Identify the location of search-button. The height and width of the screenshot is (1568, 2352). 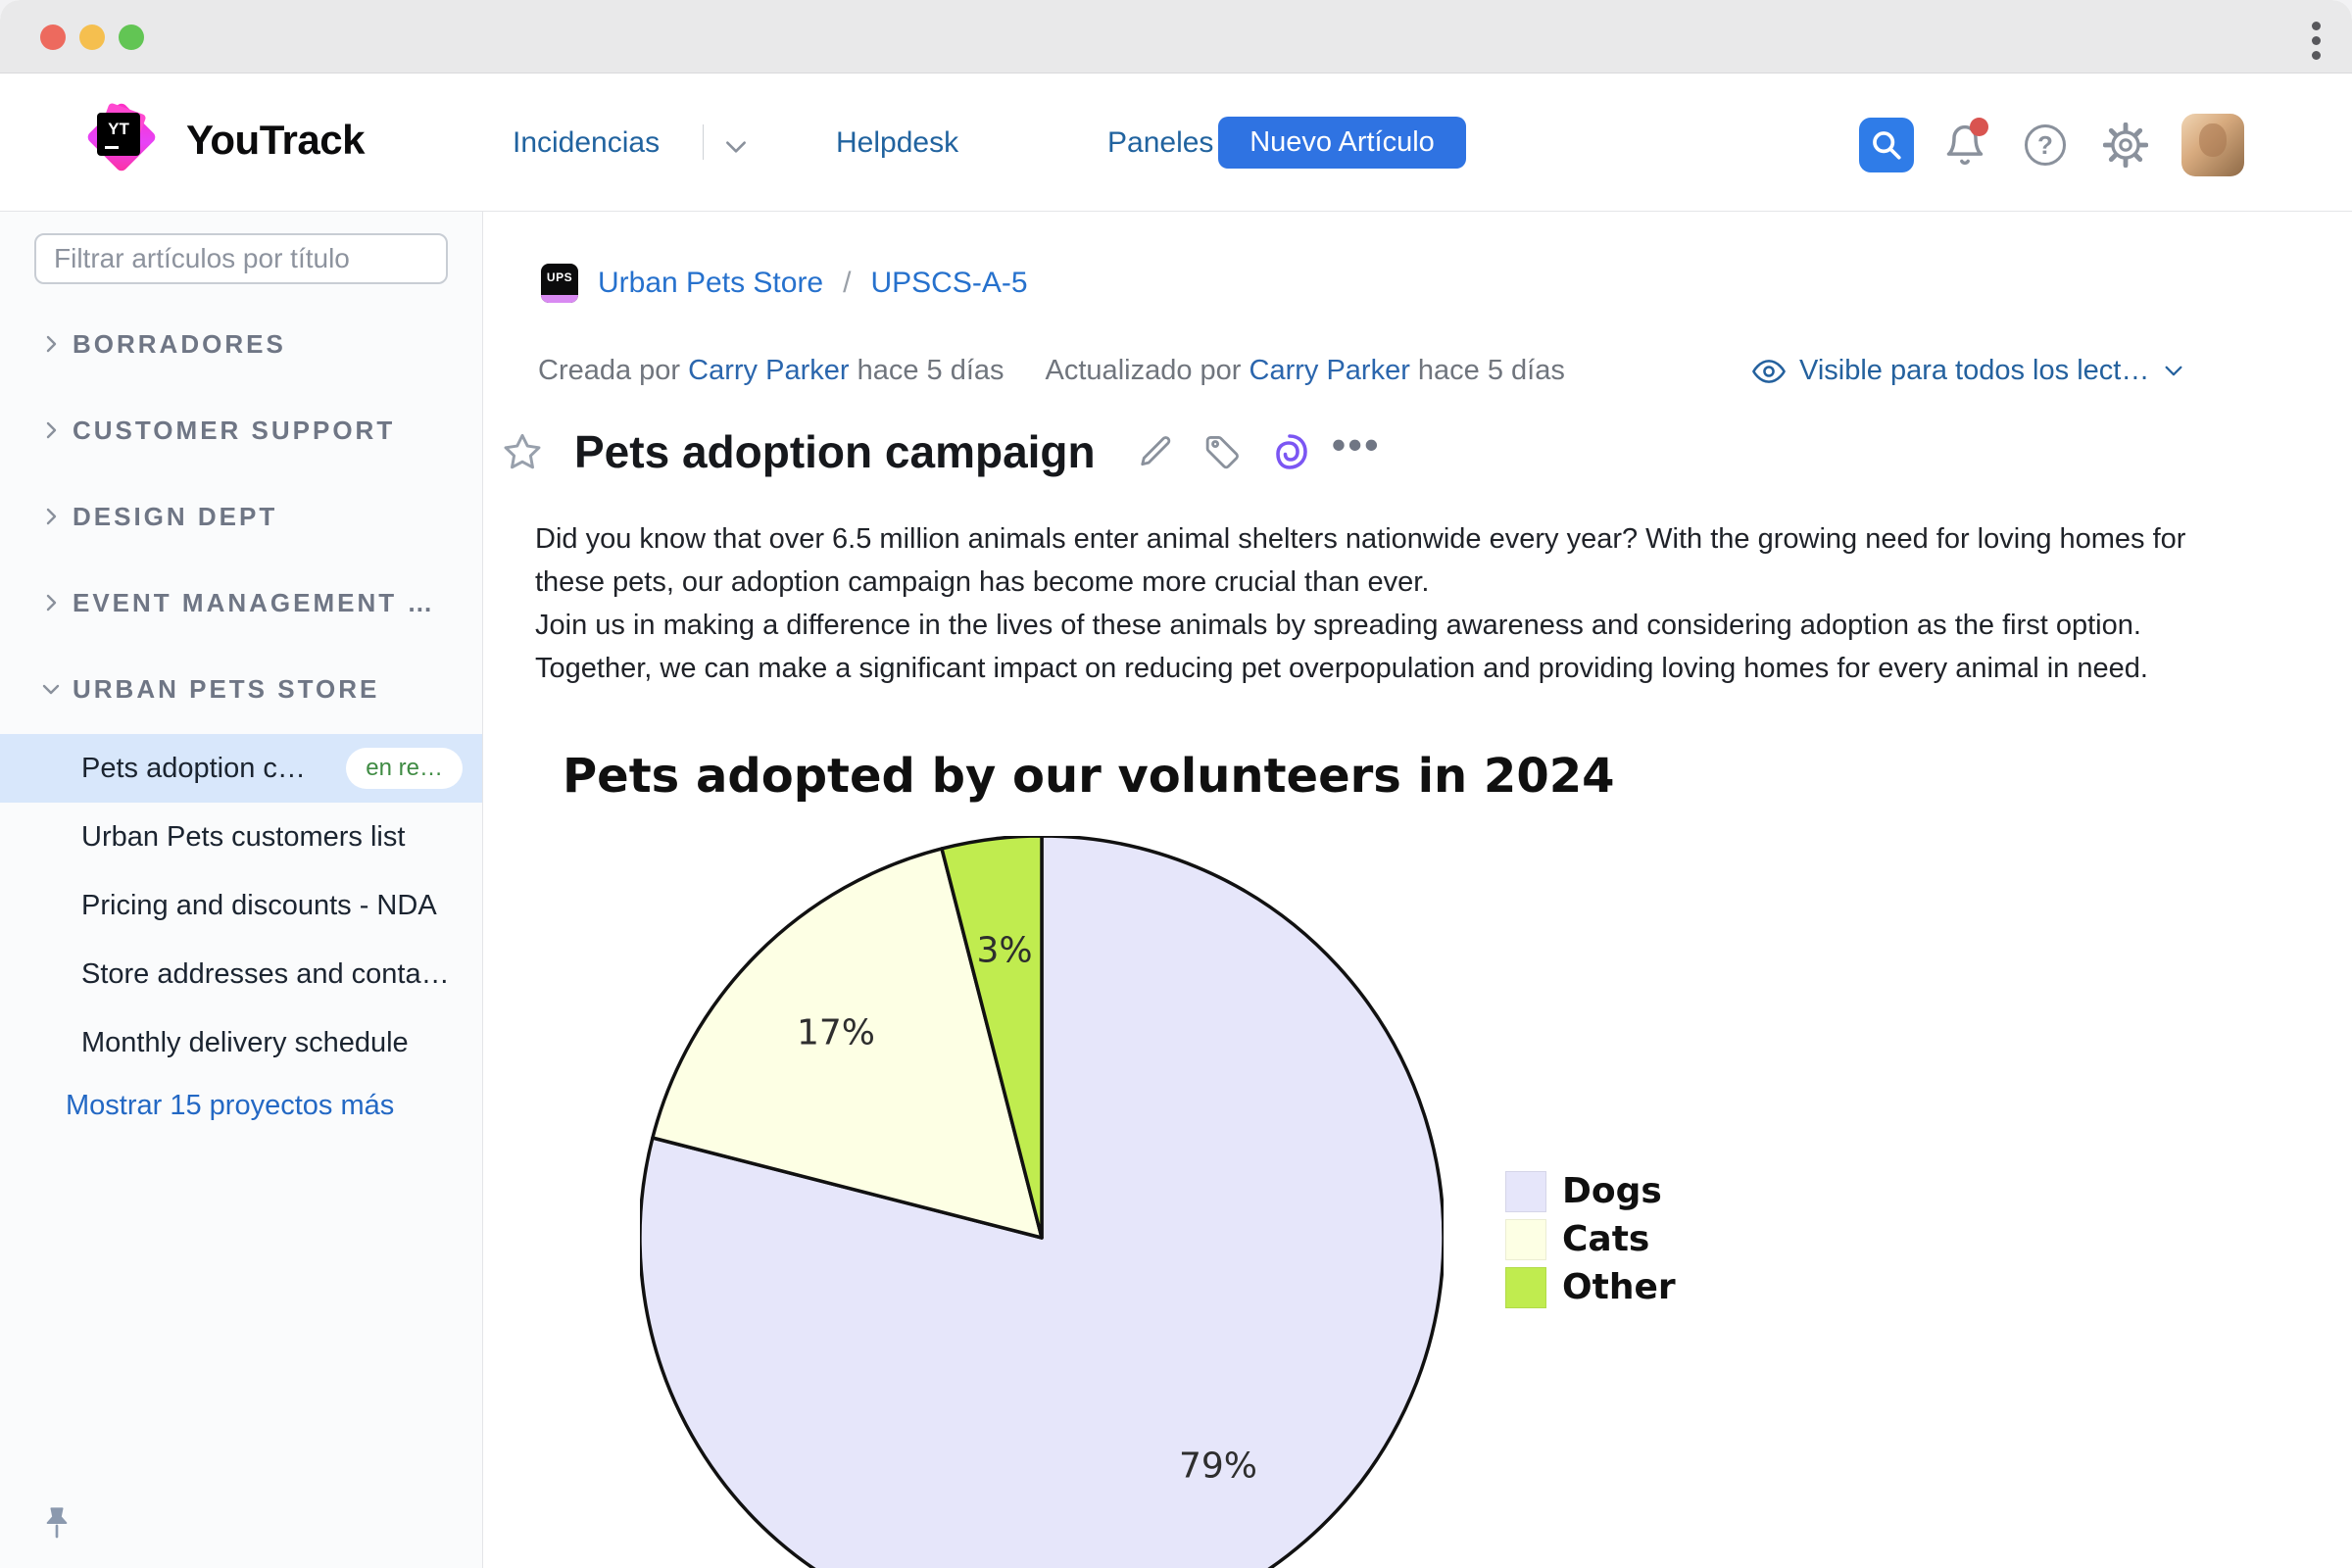
(1886, 145).